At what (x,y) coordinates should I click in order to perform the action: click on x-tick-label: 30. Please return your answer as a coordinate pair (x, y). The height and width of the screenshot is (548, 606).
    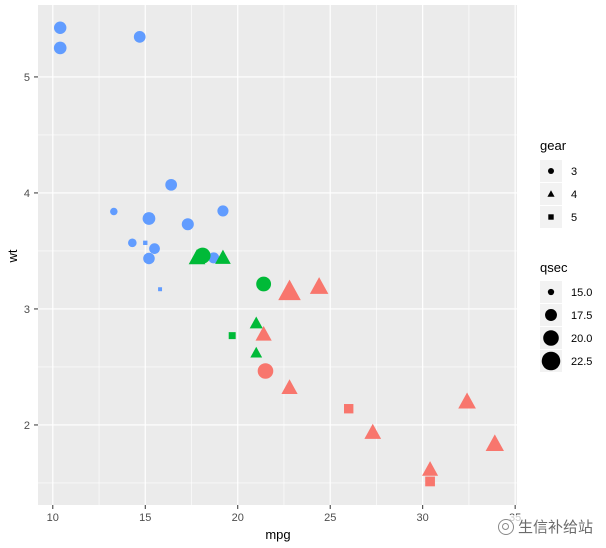
    Looking at the image, I should click on (423, 518).